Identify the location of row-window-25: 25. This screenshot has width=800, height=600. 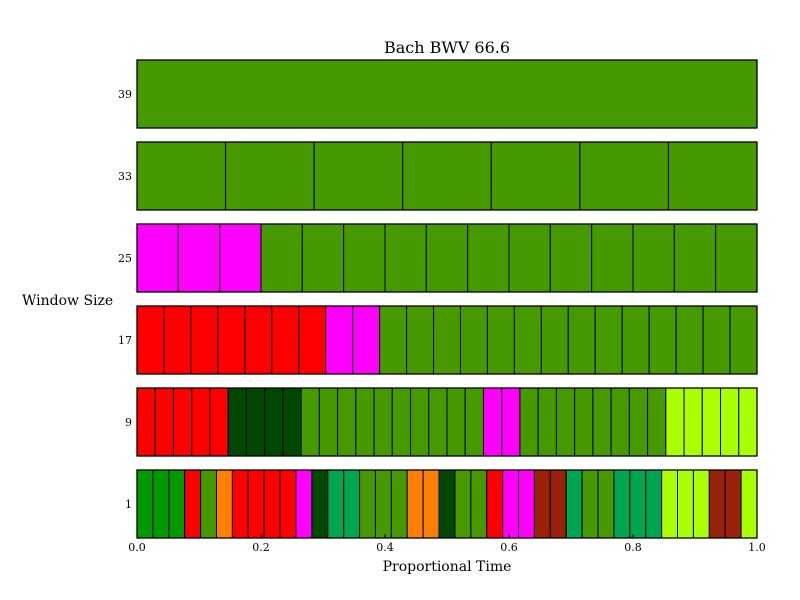
(438, 258).